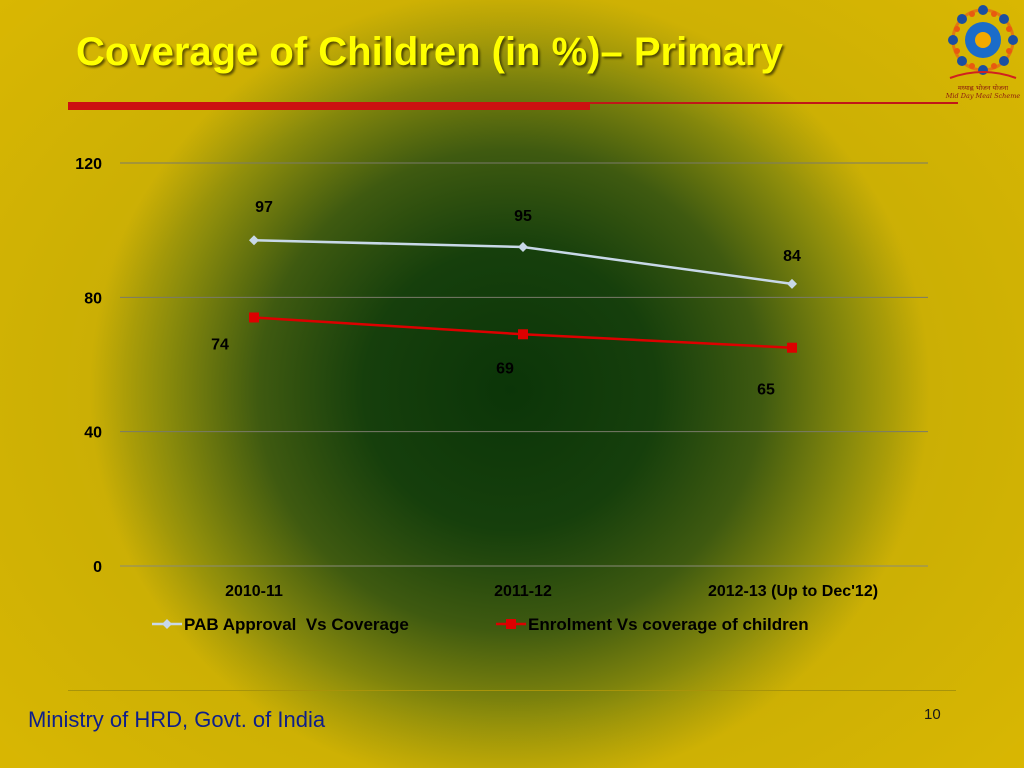 This screenshot has width=1024, height=768. I want to click on title-underline-thick, so click(329, 106).